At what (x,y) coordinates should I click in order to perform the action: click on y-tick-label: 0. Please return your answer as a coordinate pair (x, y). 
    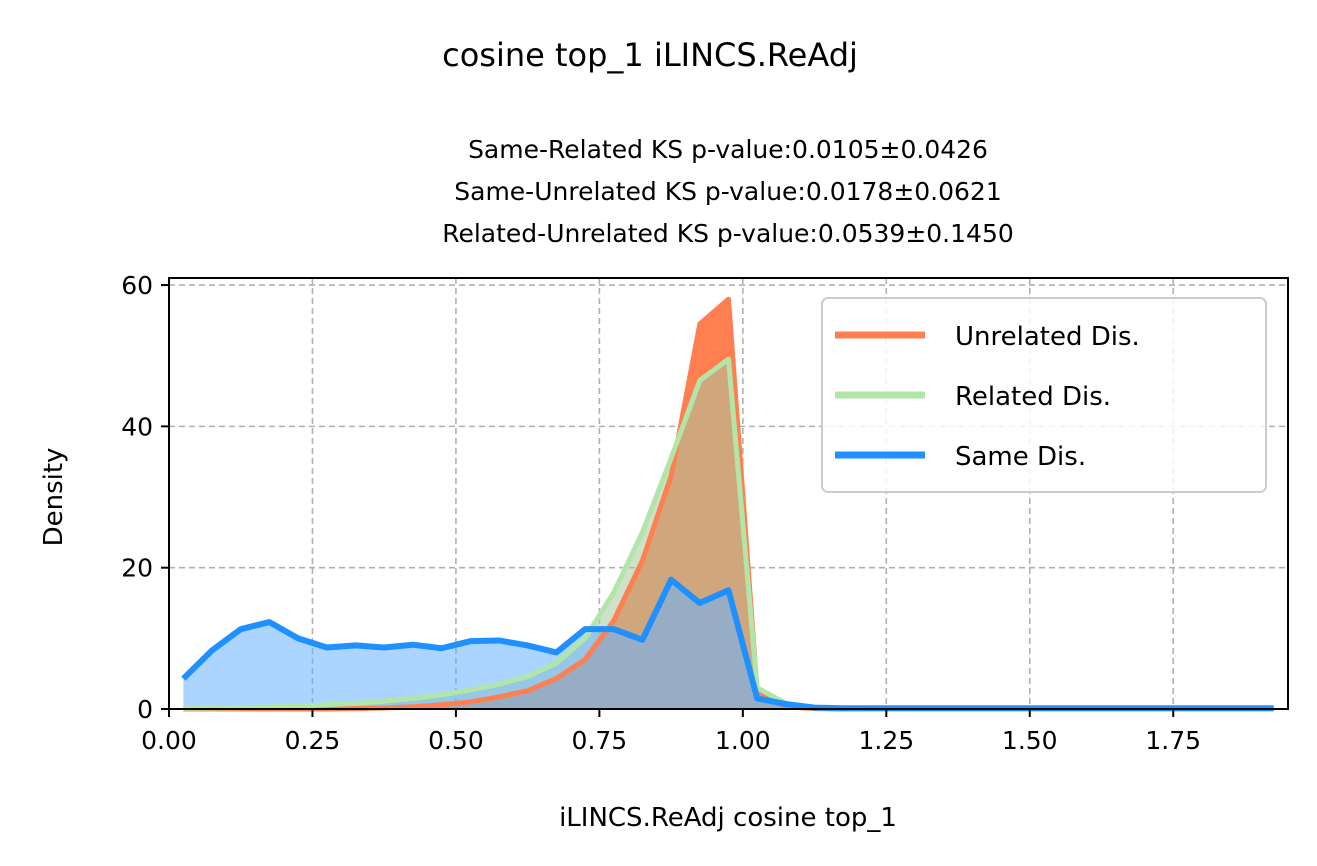
    Looking at the image, I should click on (145, 709).